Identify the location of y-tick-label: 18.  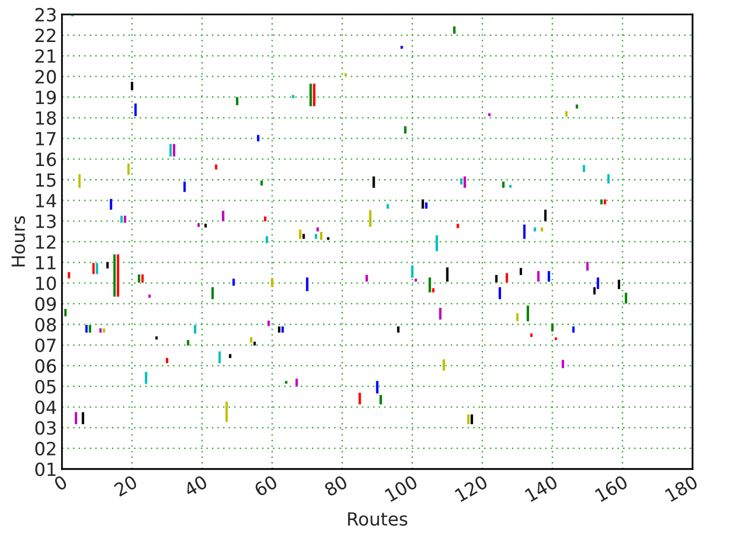
(46, 118).